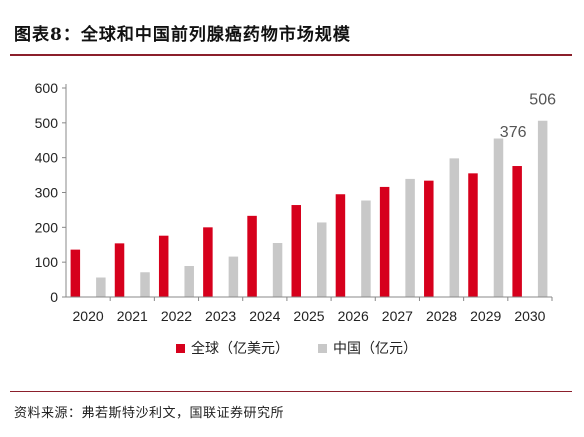 The width and height of the screenshot is (584, 437). What do you see at coordinates (322, 348) in the screenshot?
I see `legend-china-swatch` at bounding box center [322, 348].